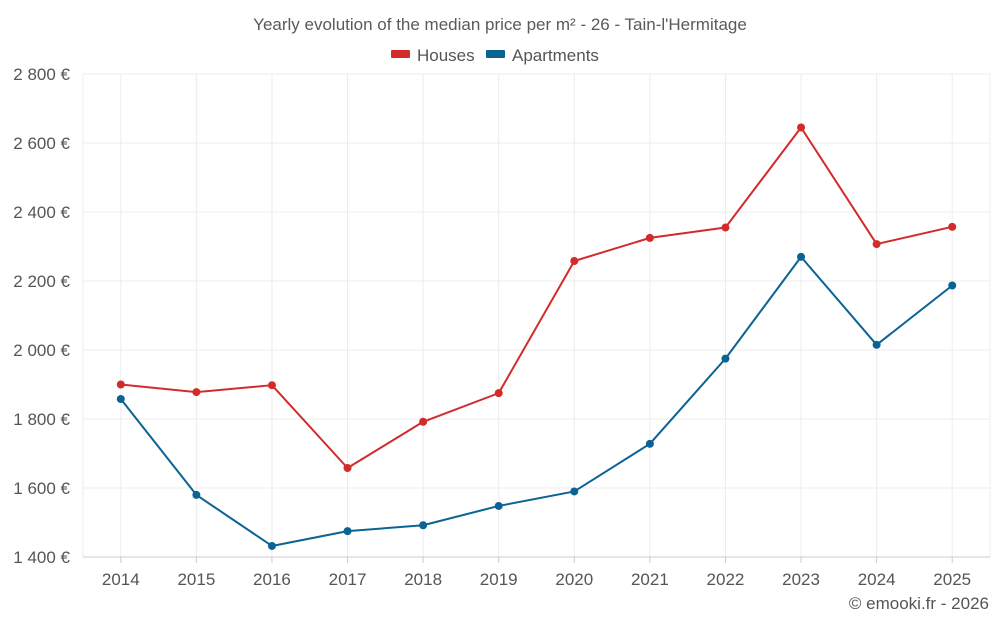 The width and height of the screenshot is (1000, 625). I want to click on x-tick-label-2023: 2023, so click(801, 579).